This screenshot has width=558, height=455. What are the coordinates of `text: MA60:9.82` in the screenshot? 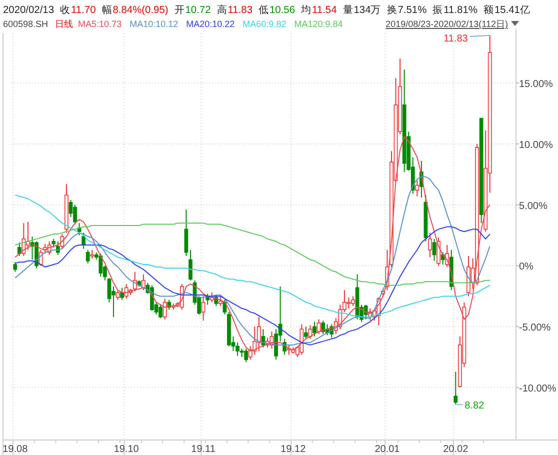 It's located at (264, 24).